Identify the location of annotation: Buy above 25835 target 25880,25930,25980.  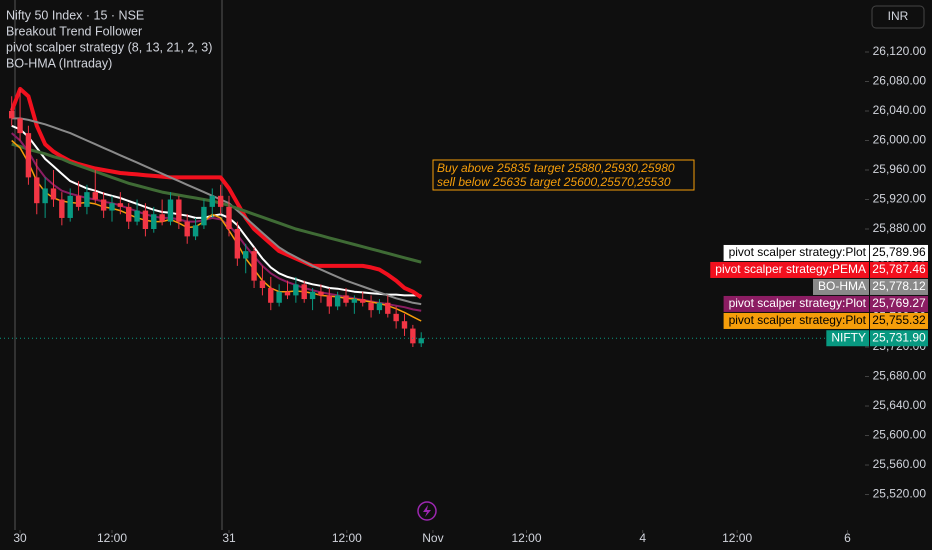
(556, 168).